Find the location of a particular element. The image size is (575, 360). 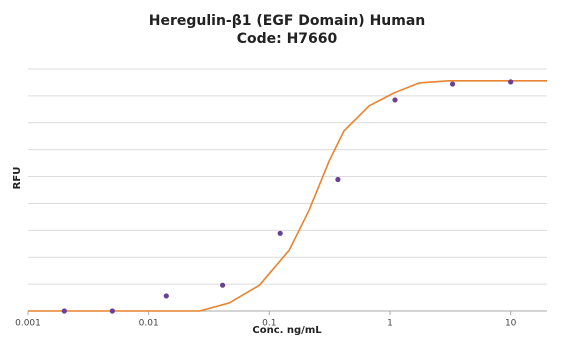

x-tick-label: 0.1 is located at coordinates (269, 324).